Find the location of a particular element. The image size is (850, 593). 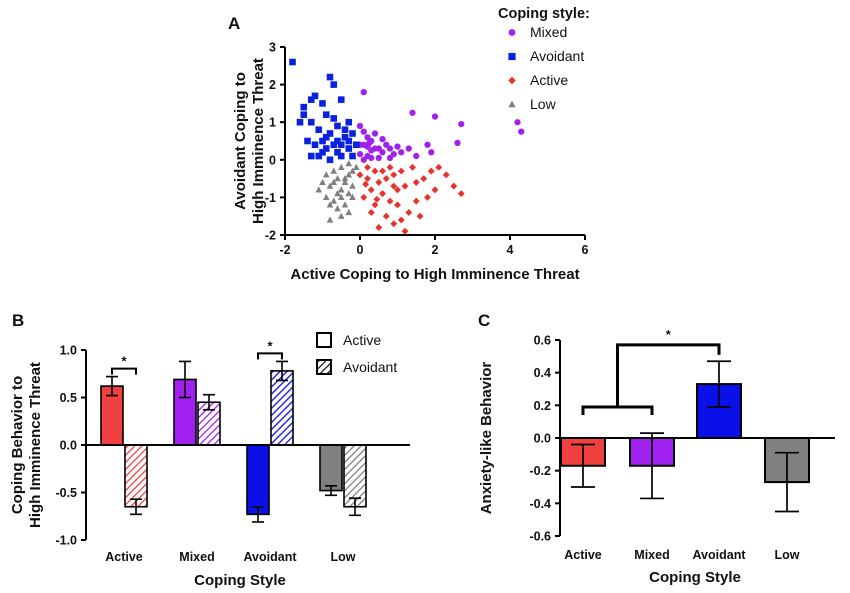

panel-b-y-tick-label: 1.0 is located at coordinates (68, 351).